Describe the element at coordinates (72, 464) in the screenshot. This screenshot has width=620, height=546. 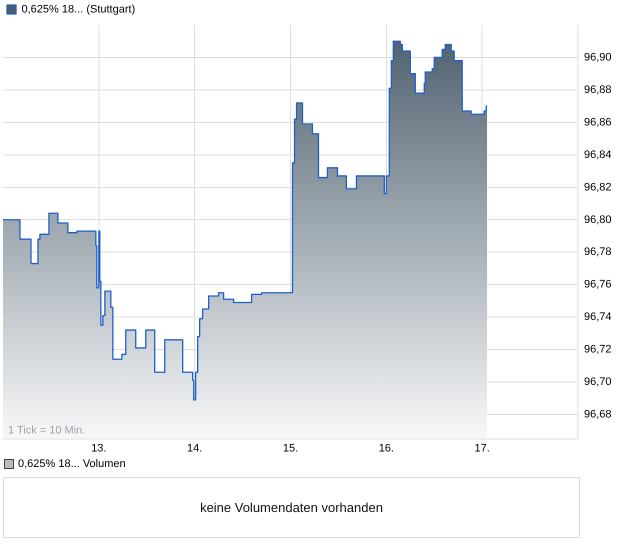
I see `text: 0,625% 18... Volumen` at that location.